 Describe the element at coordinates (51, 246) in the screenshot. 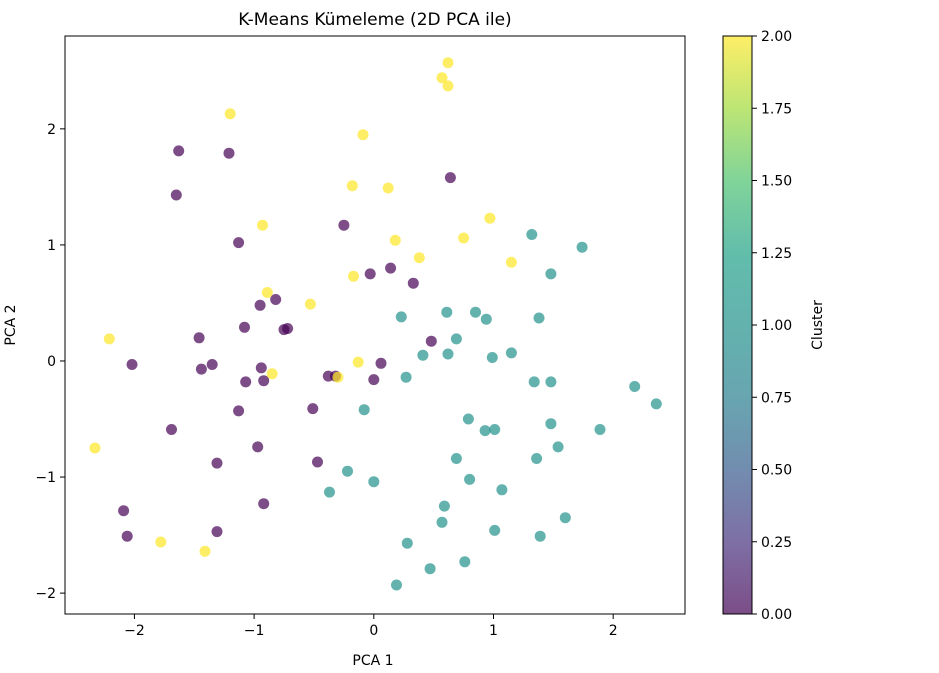

I see `y-tick-label: 1` at that location.